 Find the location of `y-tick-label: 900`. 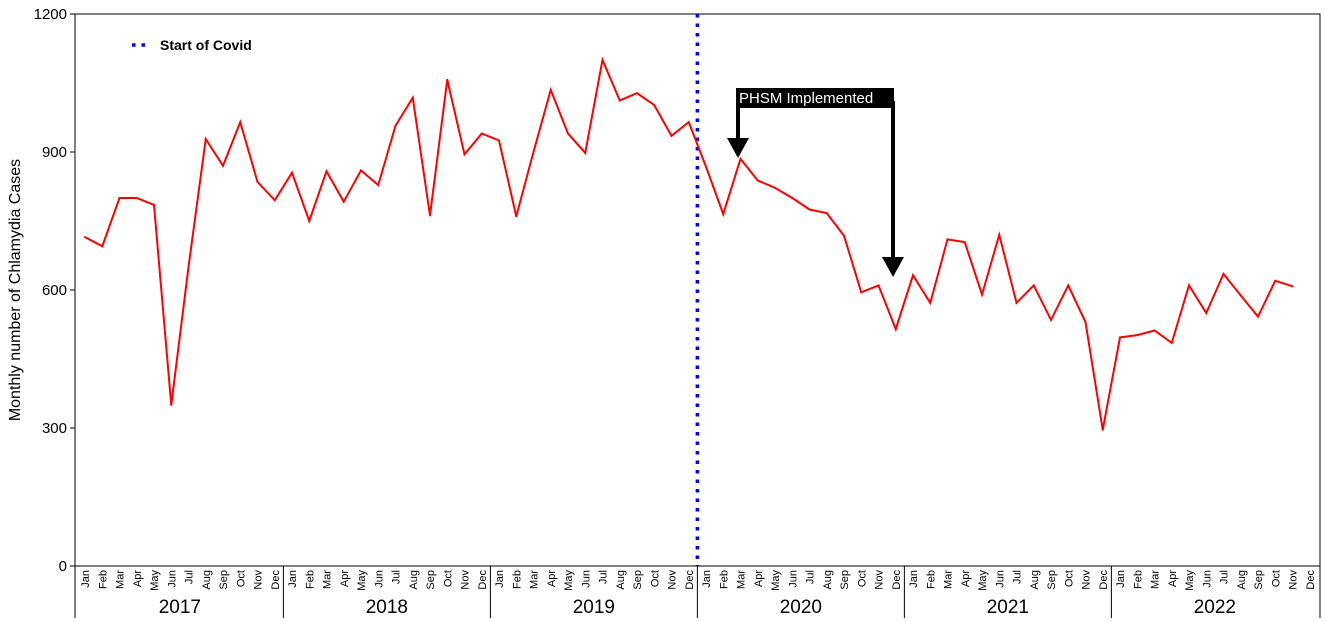

y-tick-label: 900 is located at coordinates (54, 152).